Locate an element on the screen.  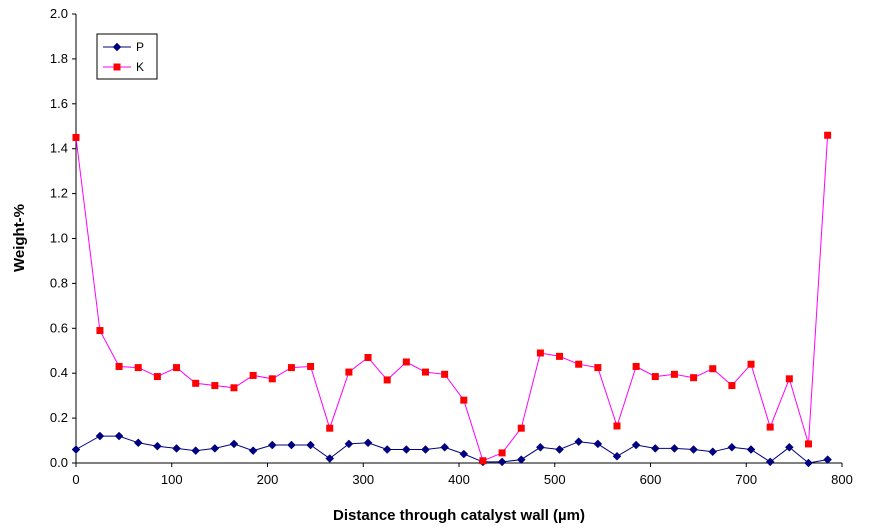
x-axis-ticks: 0 100 200 300 400 500 600 700 800 is located at coordinates (462, 475).